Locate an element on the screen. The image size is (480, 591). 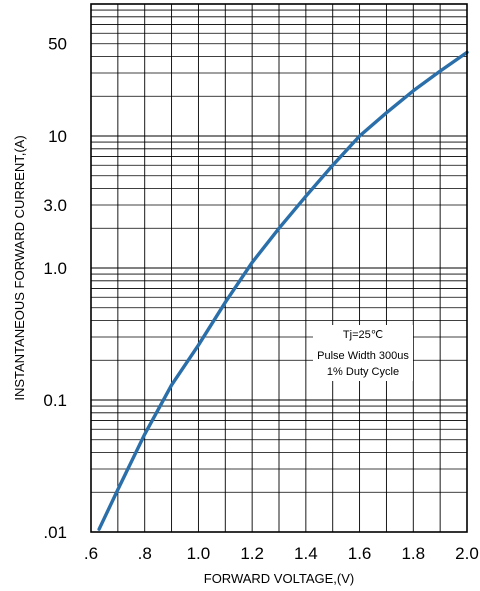
x-tick-label: 1.2 is located at coordinates (252, 553).